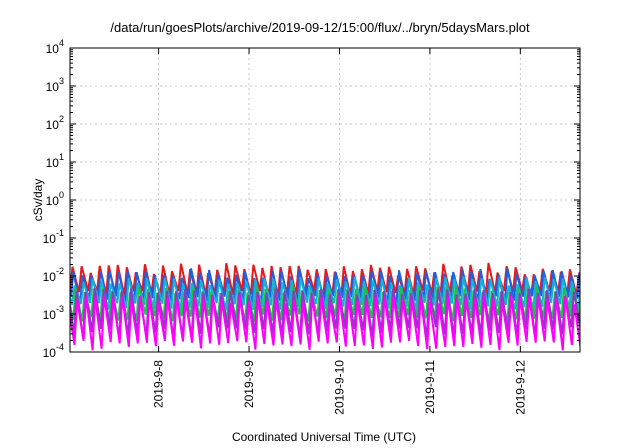 The height and width of the screenshot is (448, 640). I want to click on y-tick-label: 10⁻¹, so click(53, 237).